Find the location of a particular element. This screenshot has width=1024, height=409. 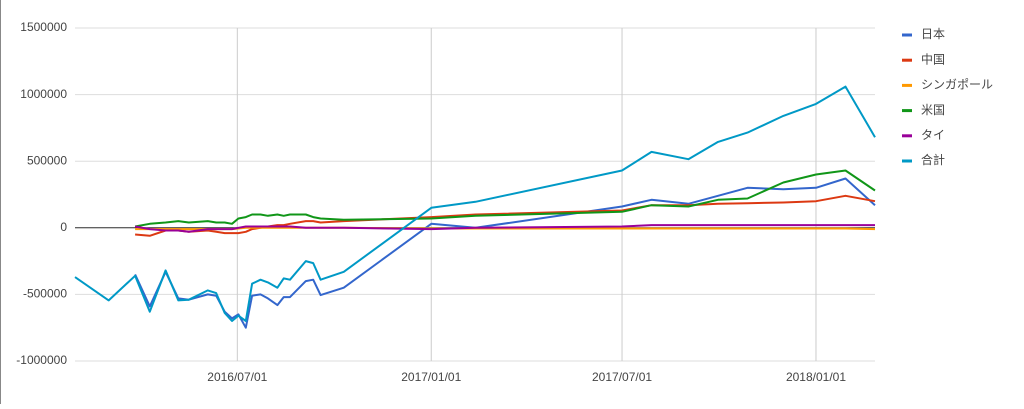

y-tick-label: 1500000 is located at coordinates (43, 27).